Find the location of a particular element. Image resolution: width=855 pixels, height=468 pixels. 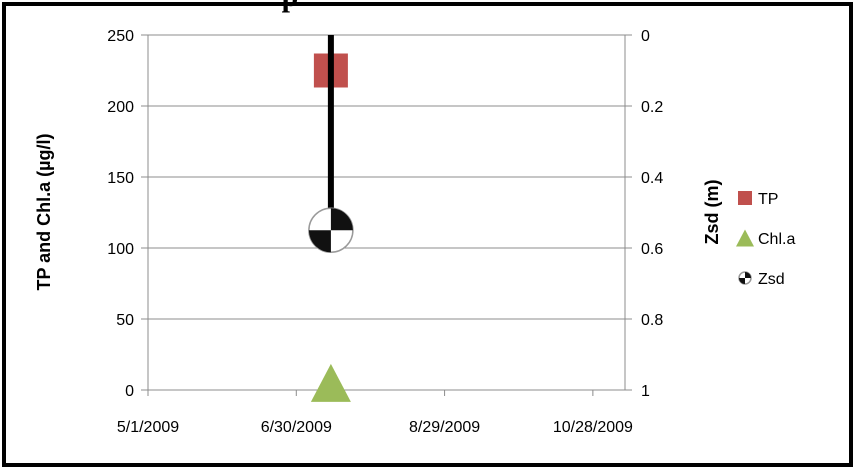

legend-zsd-marker is located at coordinates (745, 278).